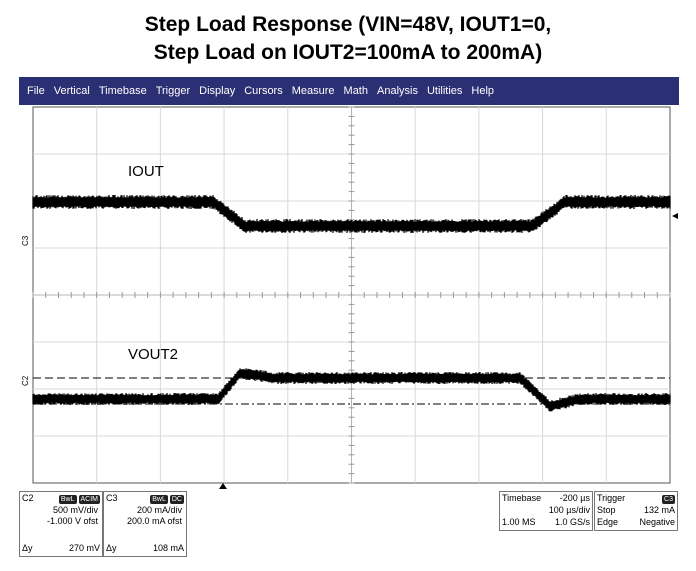  I want to click on trigger-mode: Stop, so click(606, 510).